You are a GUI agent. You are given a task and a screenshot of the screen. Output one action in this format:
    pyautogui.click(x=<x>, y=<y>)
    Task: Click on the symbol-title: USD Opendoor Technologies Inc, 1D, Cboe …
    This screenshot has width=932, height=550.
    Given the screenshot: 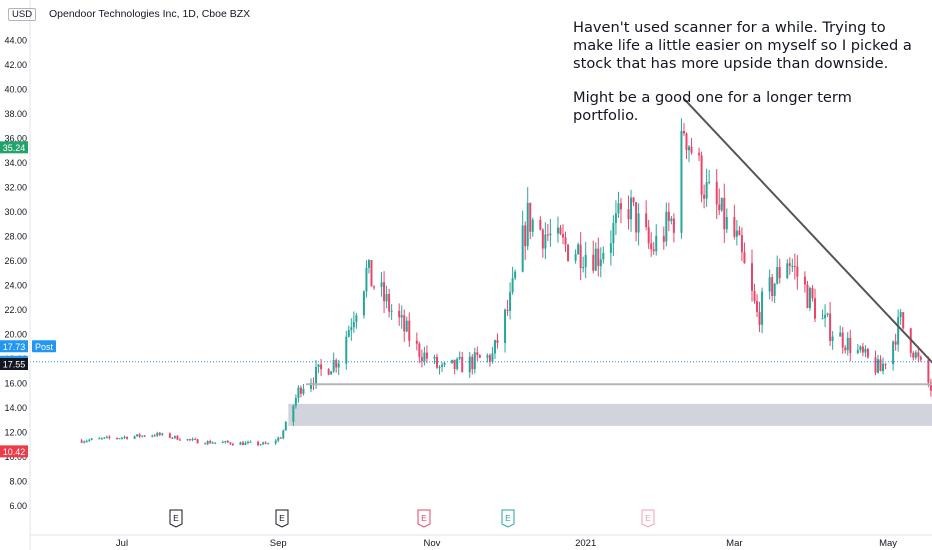 What is the action you would take?
    pyautogui.click(x=129, y=14)
    